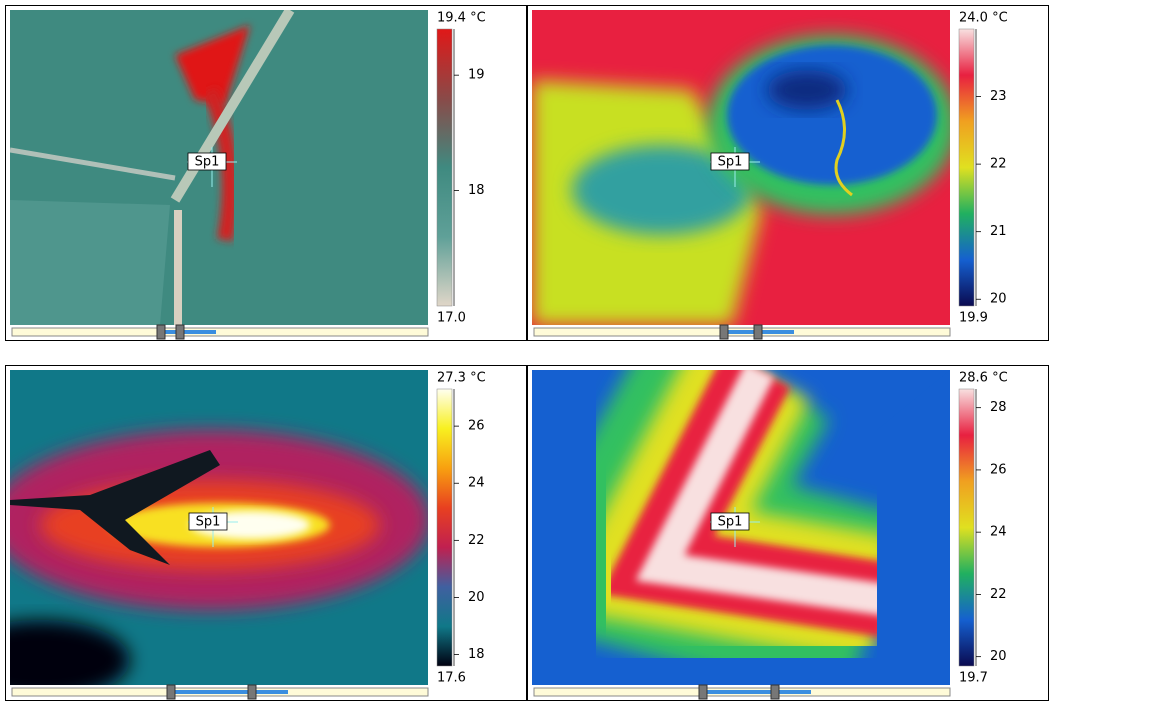  I want to click on scale-min-label: 17.6, so click(451, 678).